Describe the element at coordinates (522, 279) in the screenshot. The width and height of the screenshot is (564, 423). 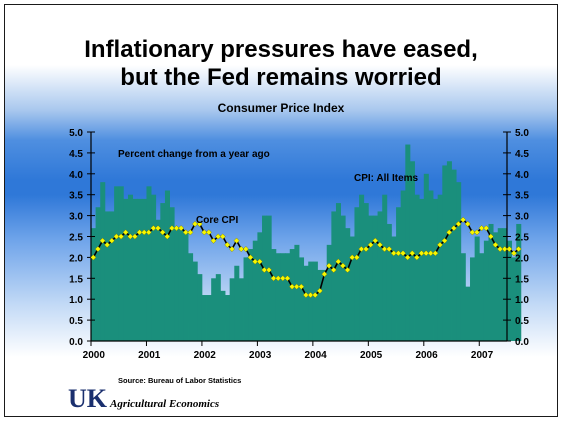
I see `y-tick-label-right: 1.5` at that location.